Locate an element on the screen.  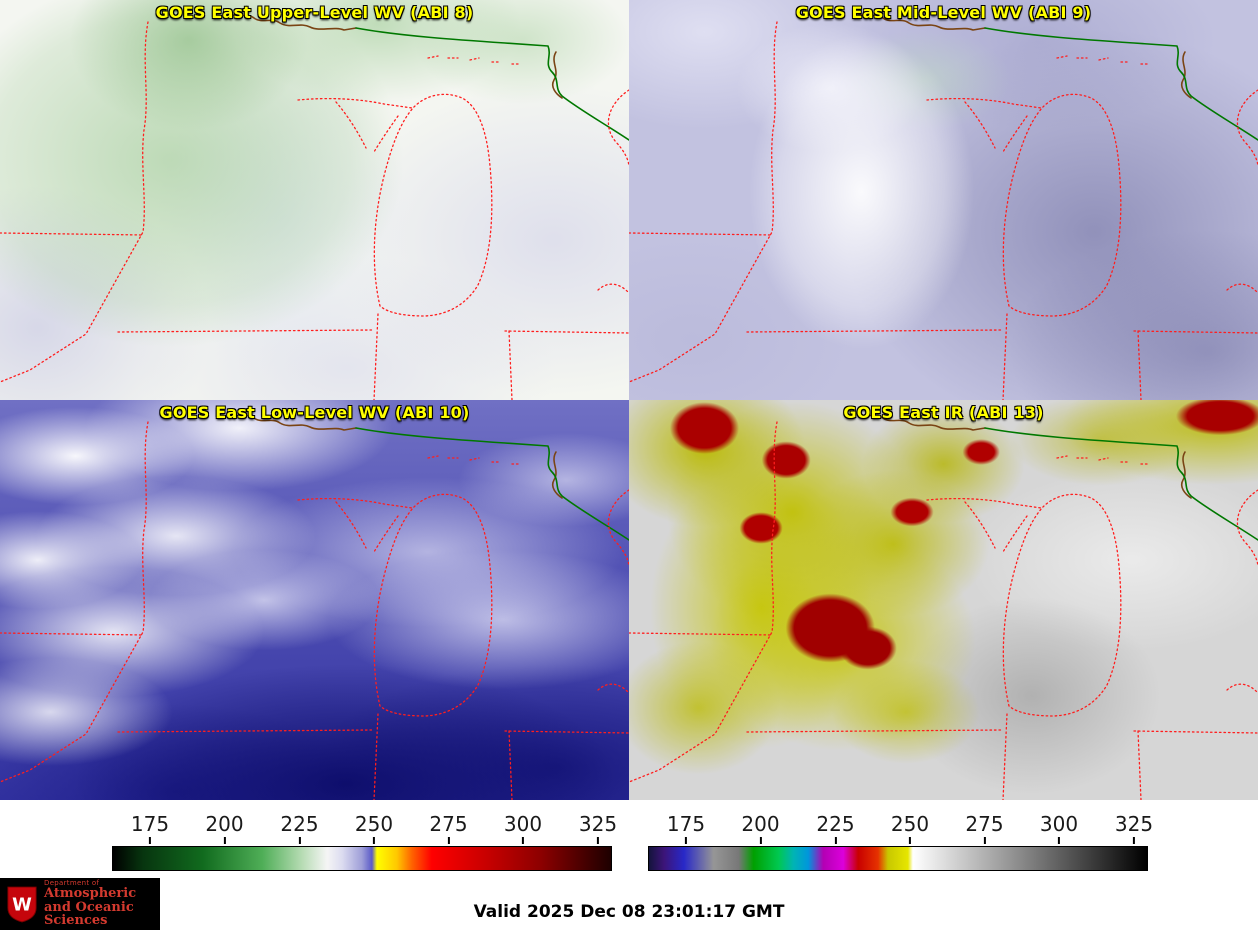
panel-title-mid-wv: GOES East Mid-Level WV (ABI 9) is located at coordinates (943, 12).